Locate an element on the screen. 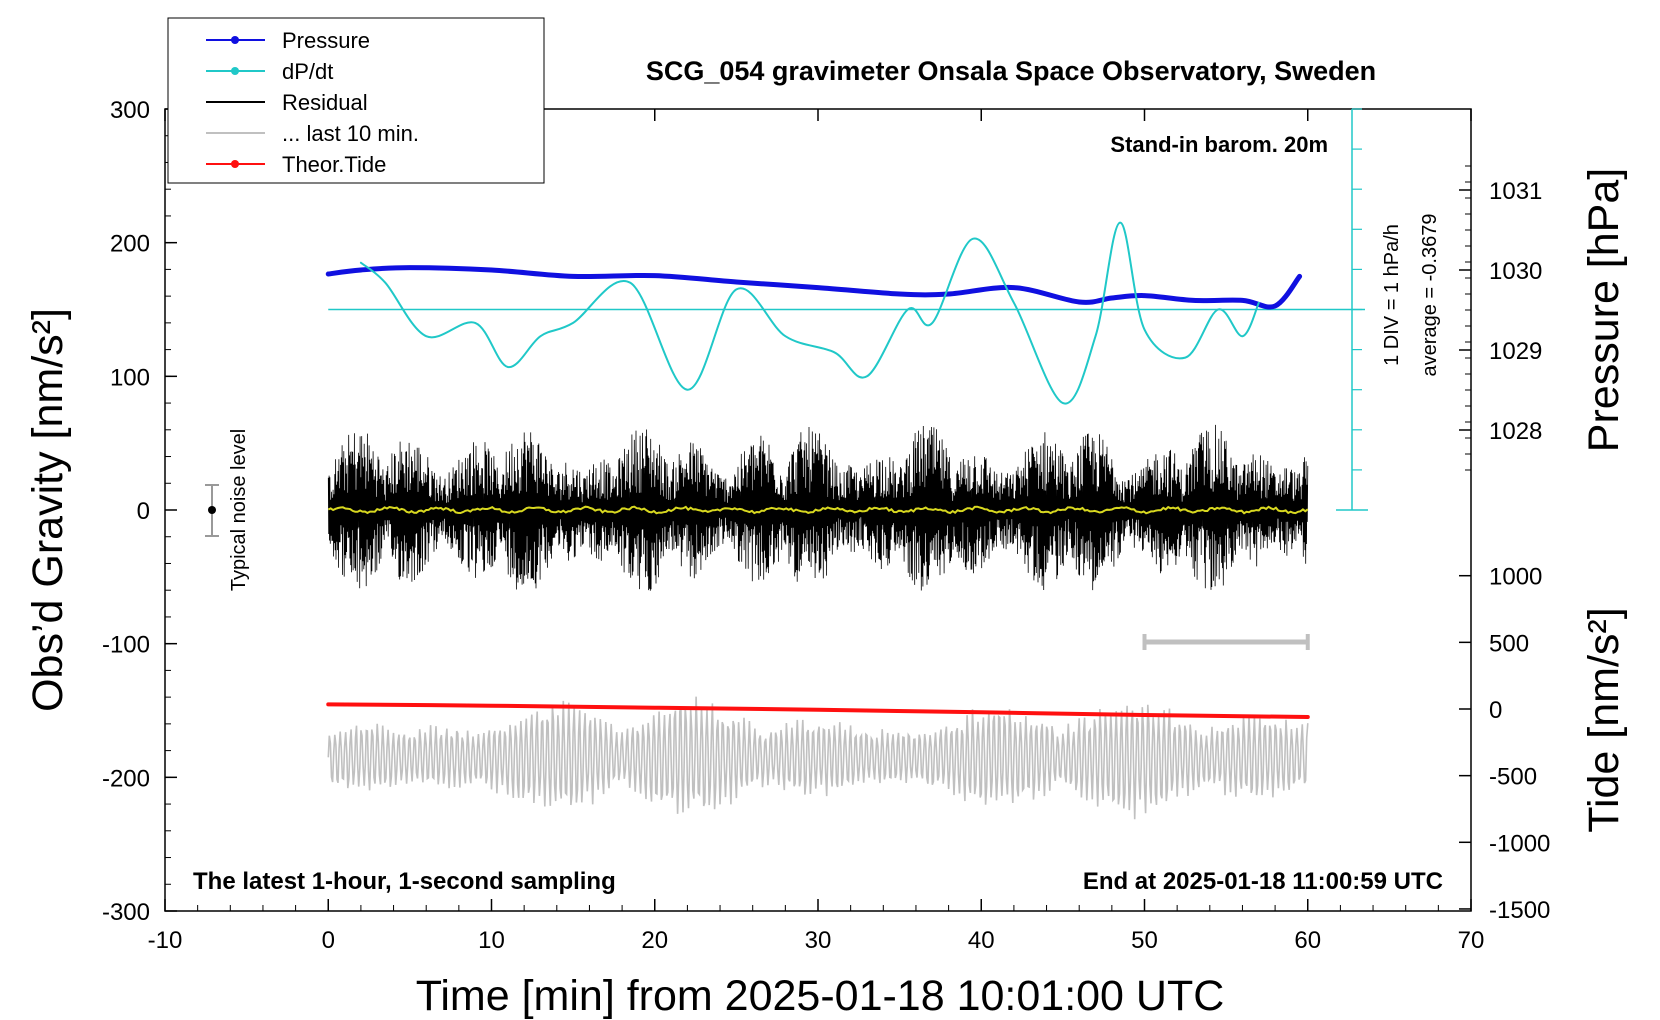 The image size is (1660, 1020). tide-tick-label: 1000 is located at coordinates (1515, 577).